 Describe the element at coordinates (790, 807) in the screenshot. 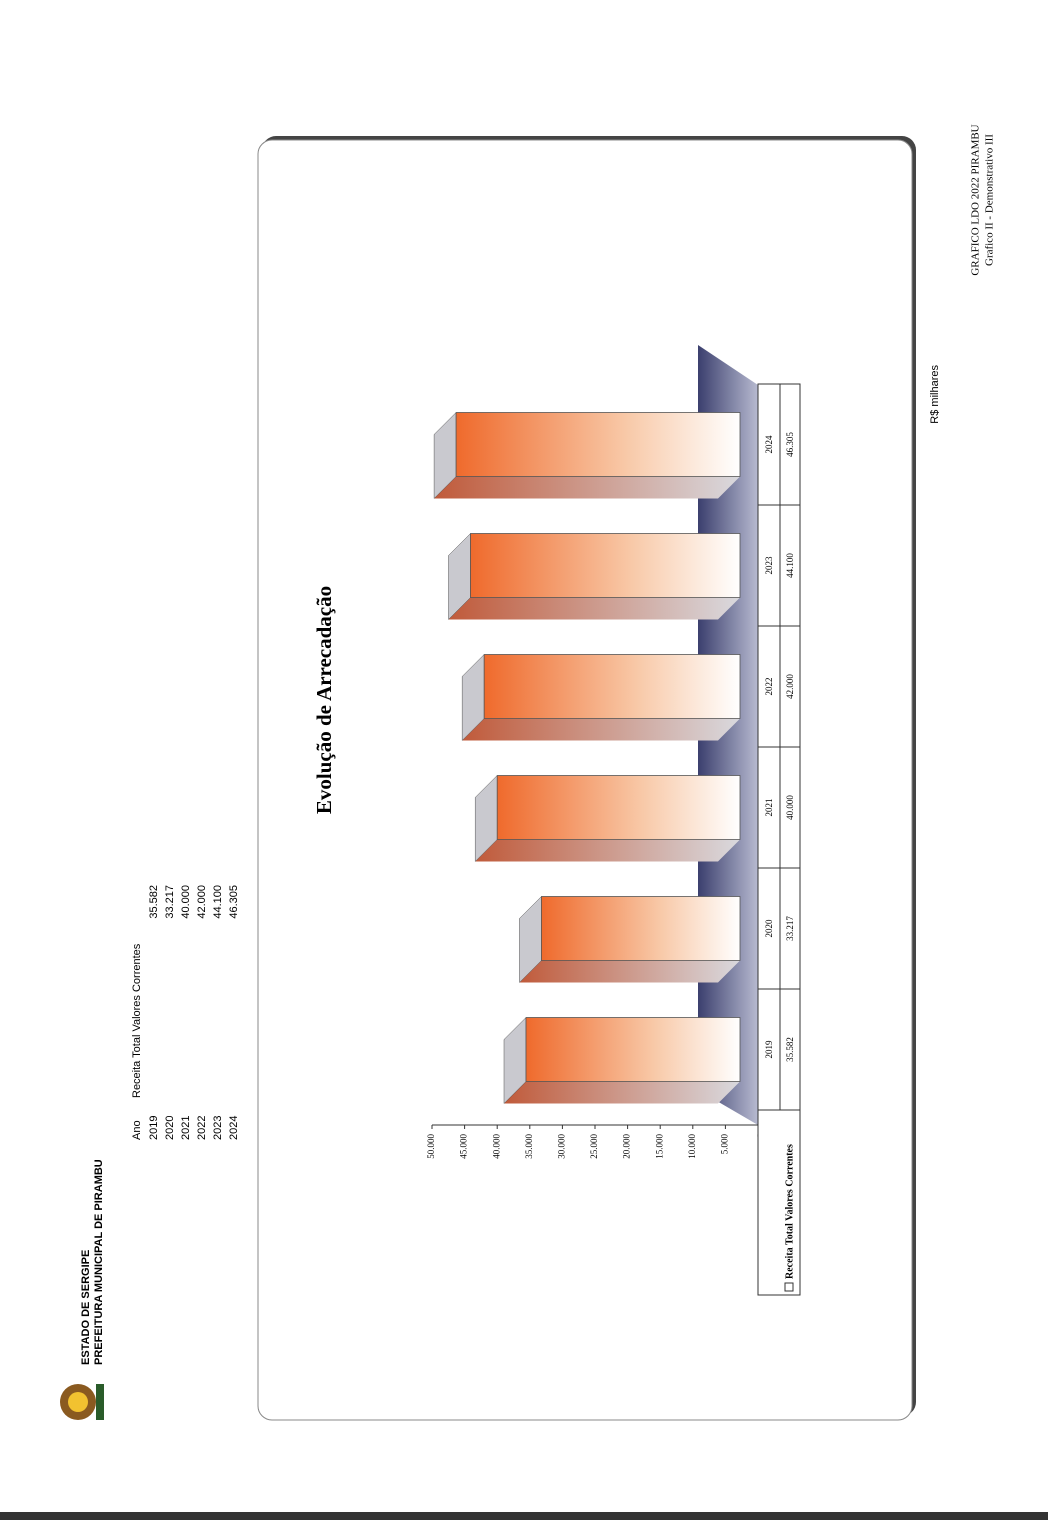

I see `data-label: 40.000` at that location.